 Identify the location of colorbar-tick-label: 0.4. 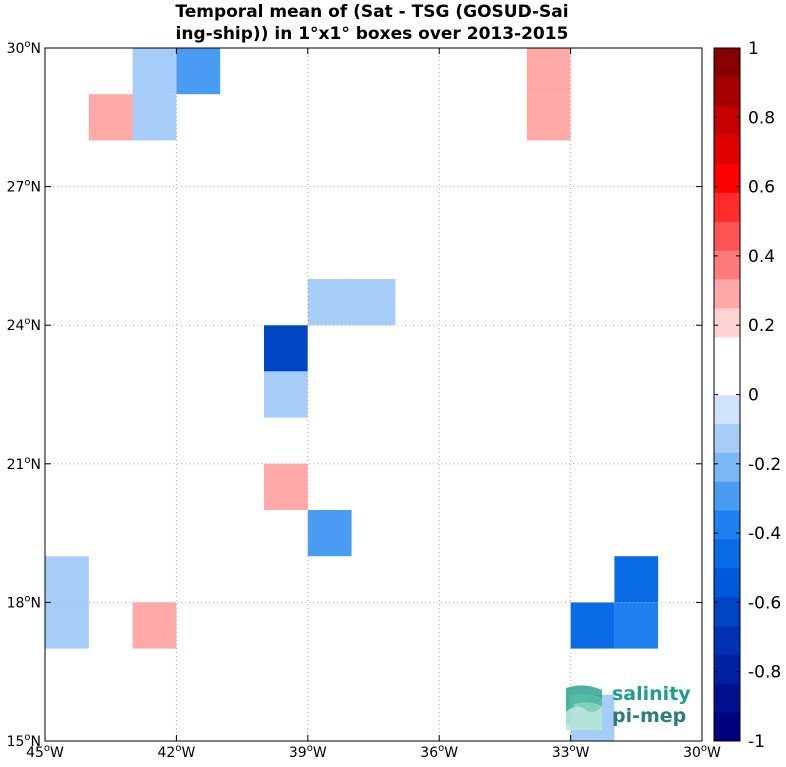
(761, 257).